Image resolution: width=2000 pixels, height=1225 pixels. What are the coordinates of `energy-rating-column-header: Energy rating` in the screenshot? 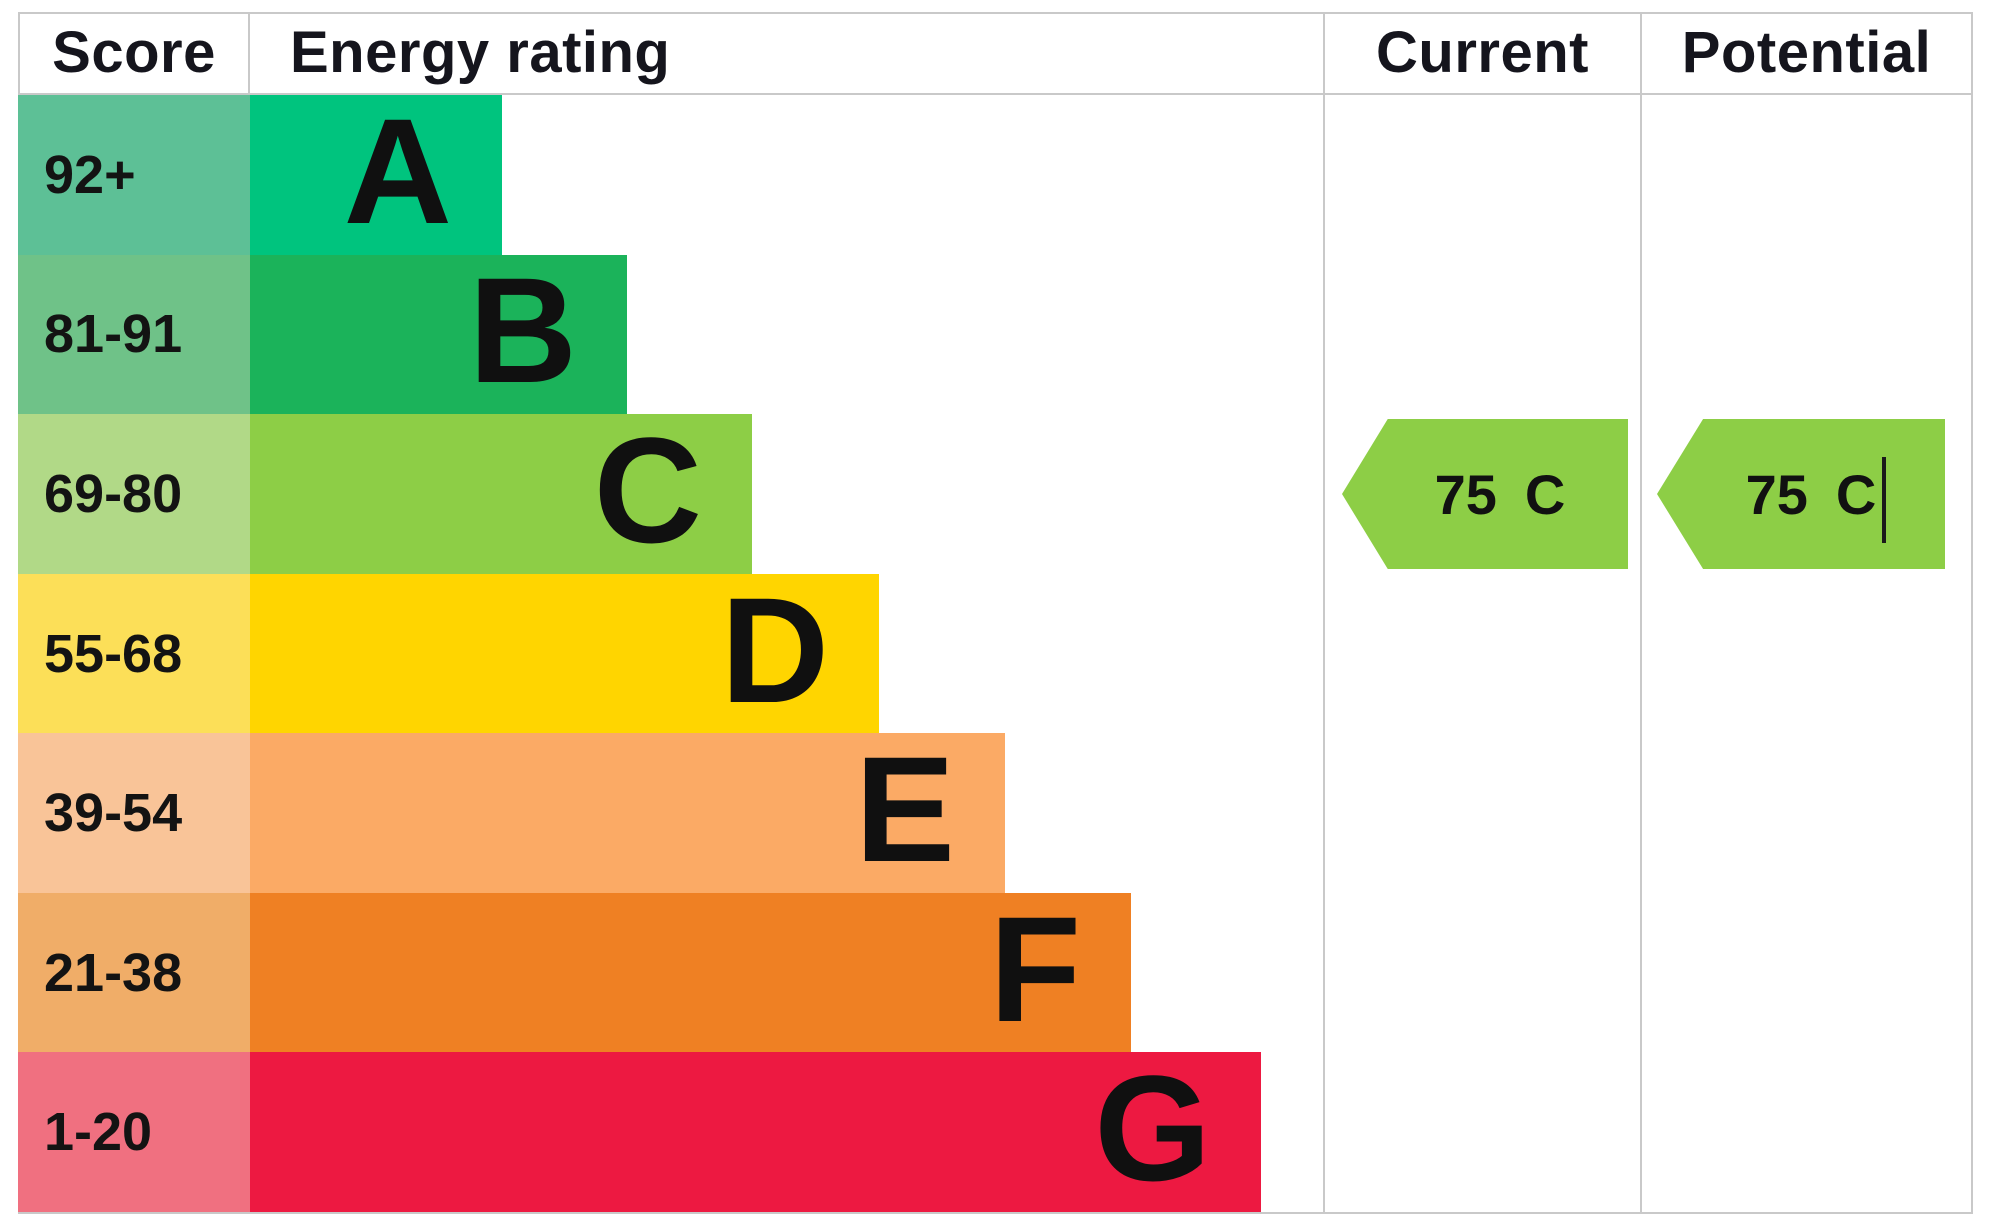 It's located at (480, 52).